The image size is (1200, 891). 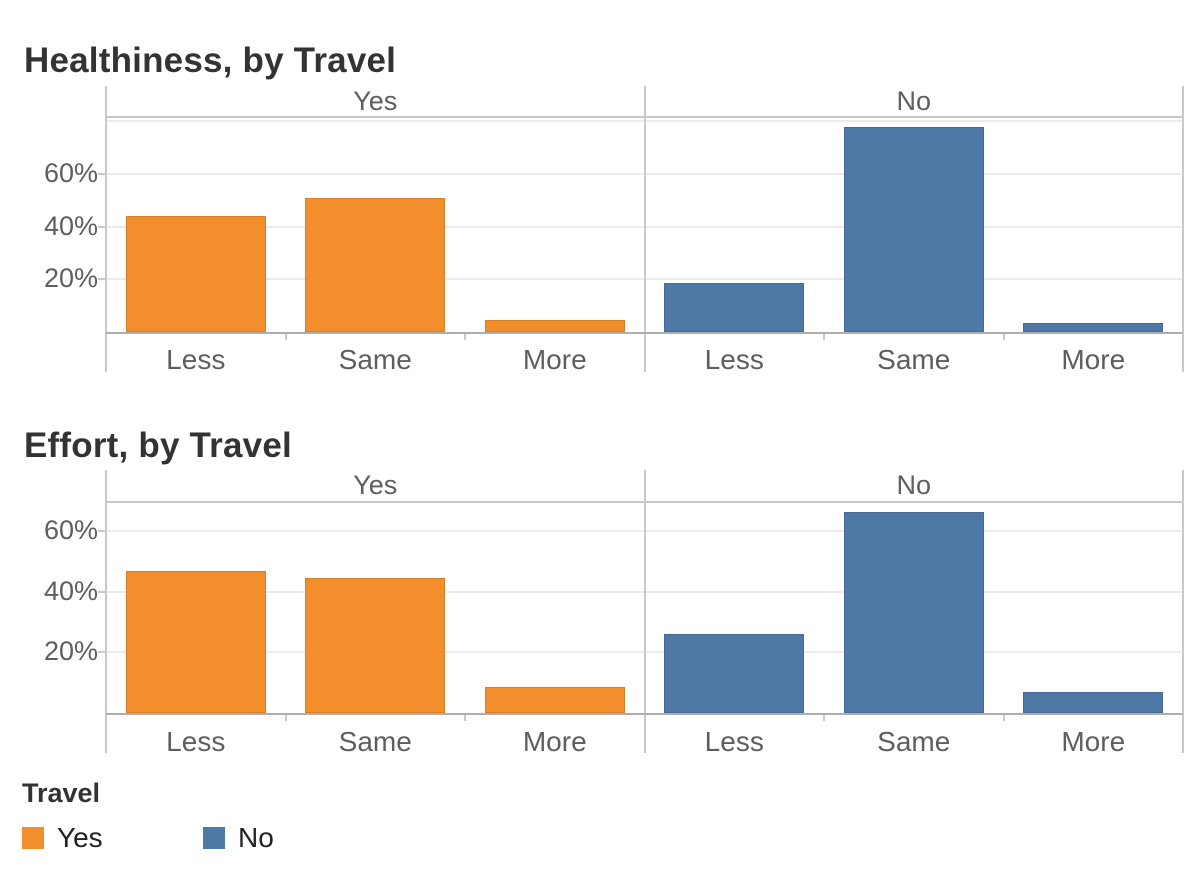 I want to click on legend-title: Travel, so click(x=61, y=793).